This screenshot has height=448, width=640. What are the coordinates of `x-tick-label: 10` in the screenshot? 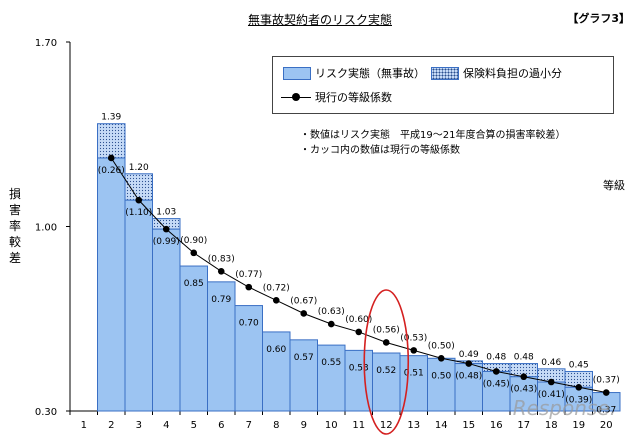 It's located at (331, 425).